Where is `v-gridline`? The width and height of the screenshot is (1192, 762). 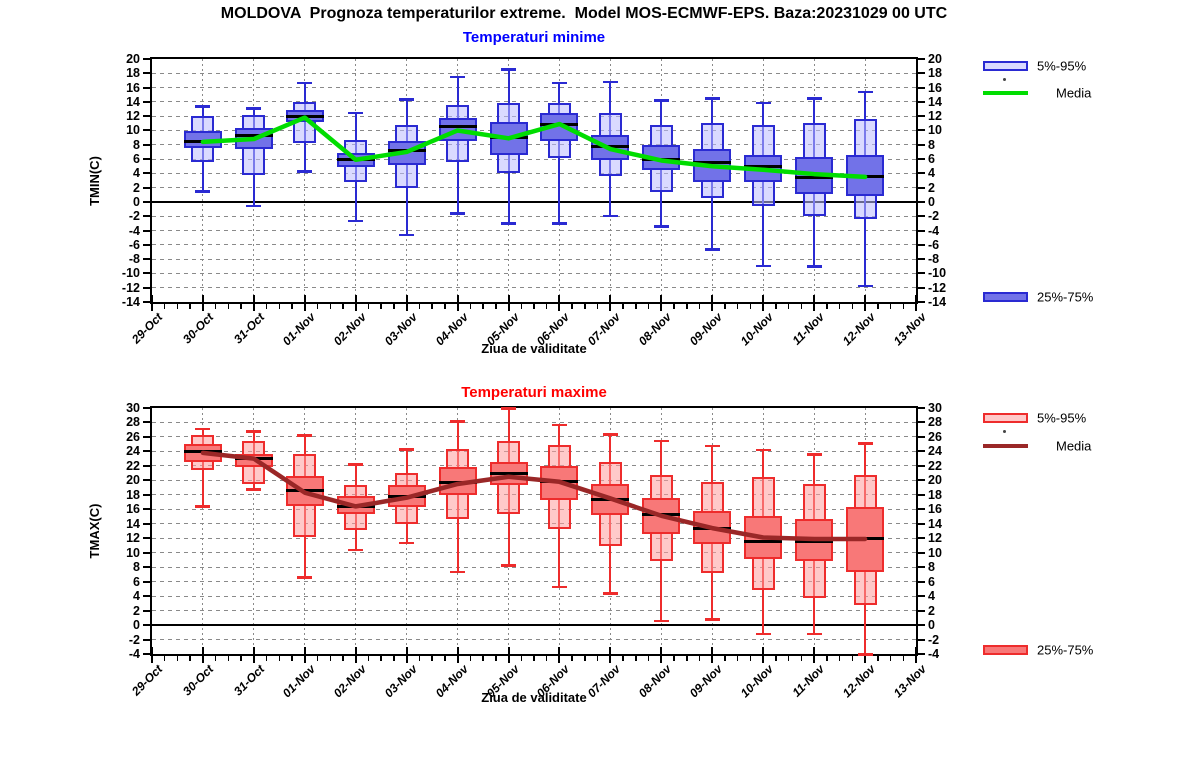 v-gridline is located at coordinates (305, 180).